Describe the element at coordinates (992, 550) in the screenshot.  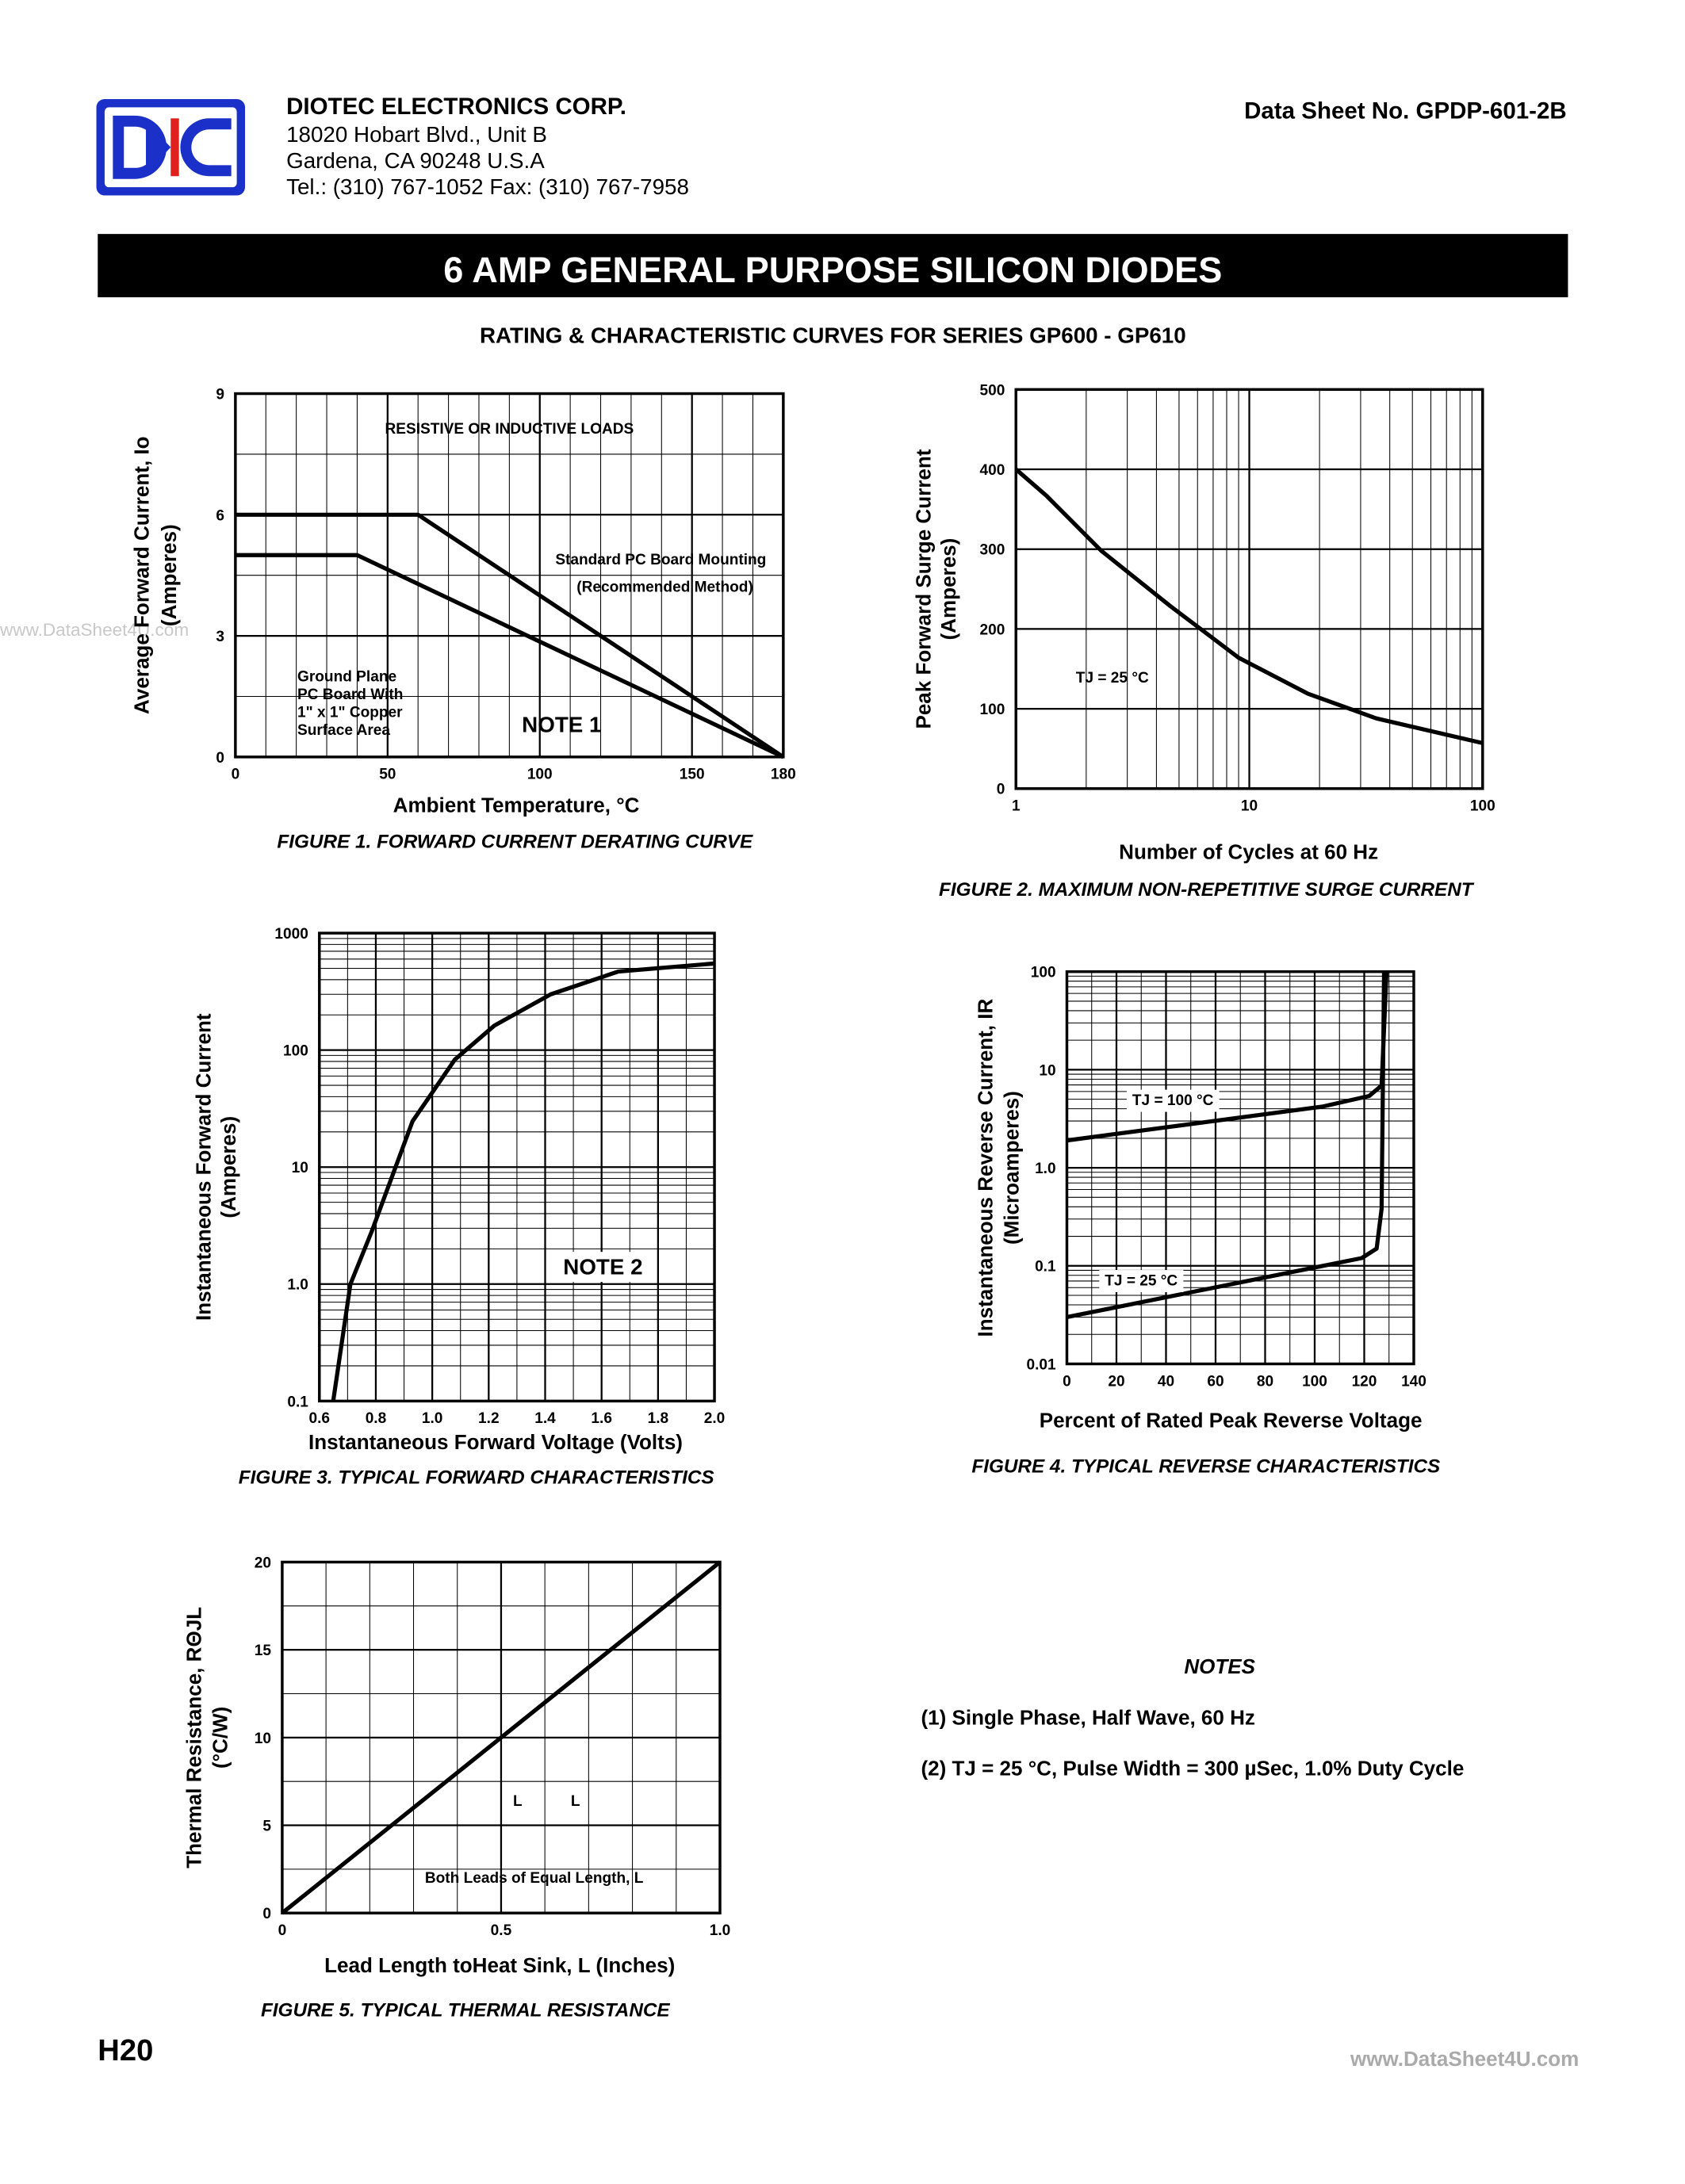
I see `y-tick-label: 300` at that location.